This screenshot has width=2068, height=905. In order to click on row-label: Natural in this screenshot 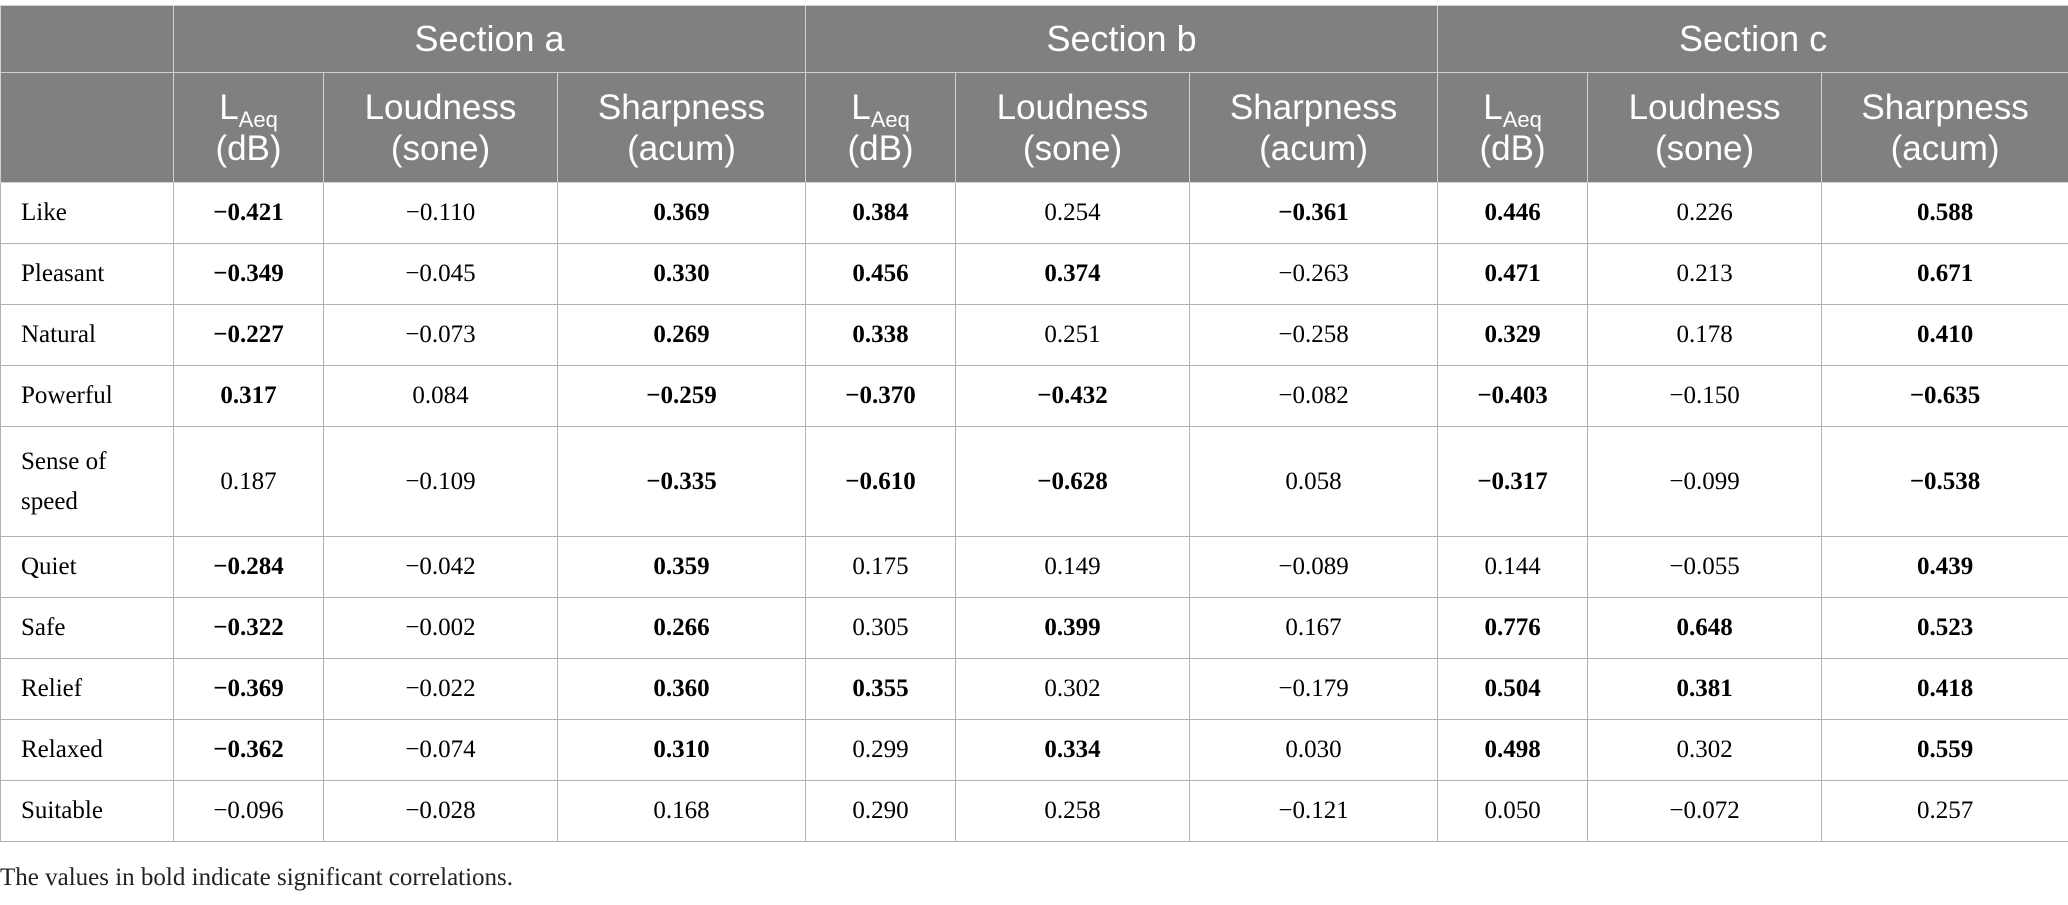, I will do `click(87, 335)`.